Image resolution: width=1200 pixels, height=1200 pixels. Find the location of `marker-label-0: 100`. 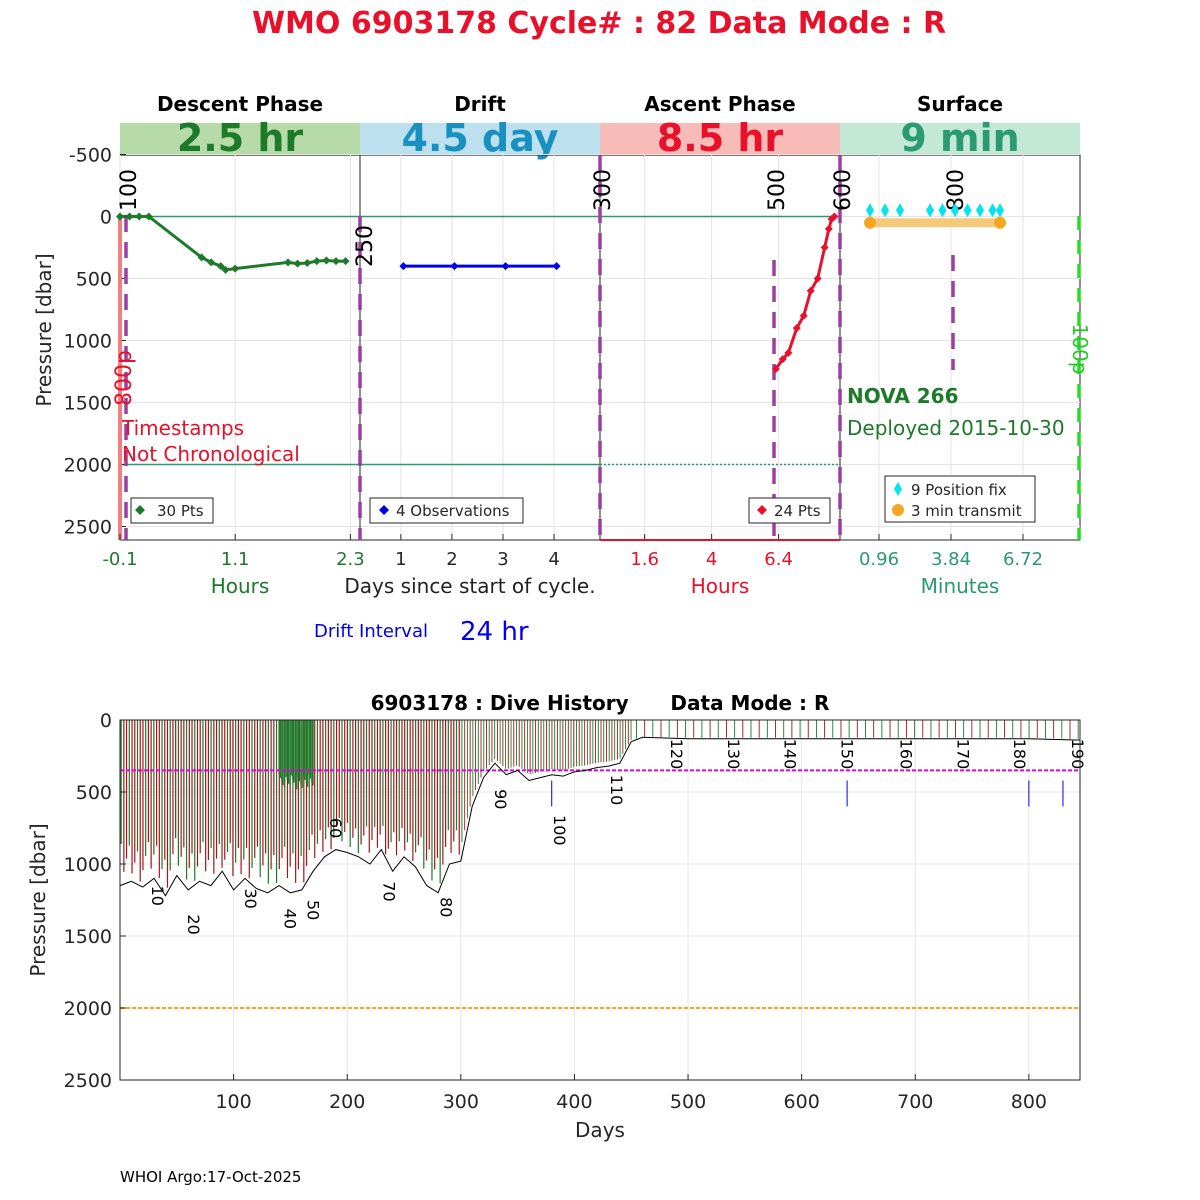

marker-label-0: 100 is located at coordinates (129, 190).